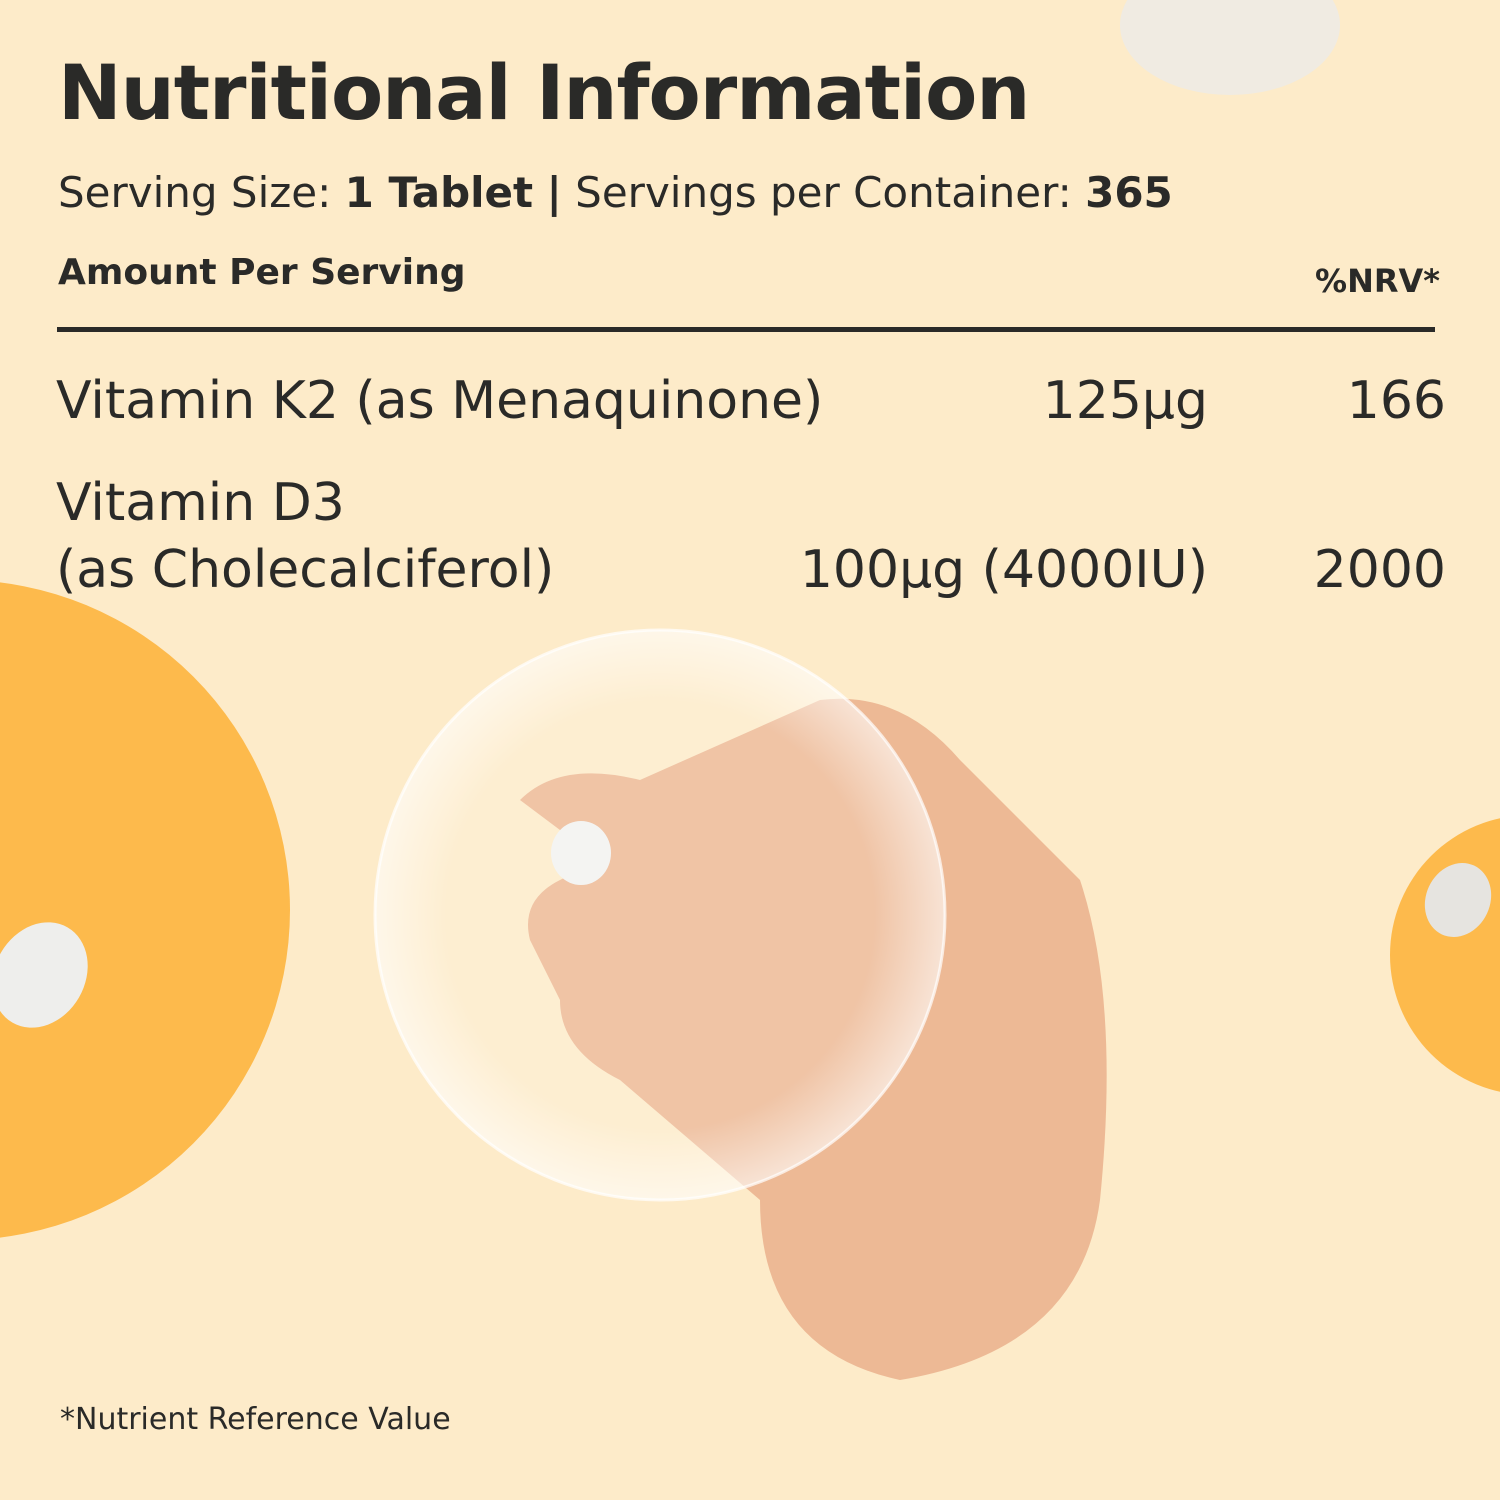 The height and width of the screenshot is (1500, 1500). I want to click on servings-value: 365, so click(1129, 192).